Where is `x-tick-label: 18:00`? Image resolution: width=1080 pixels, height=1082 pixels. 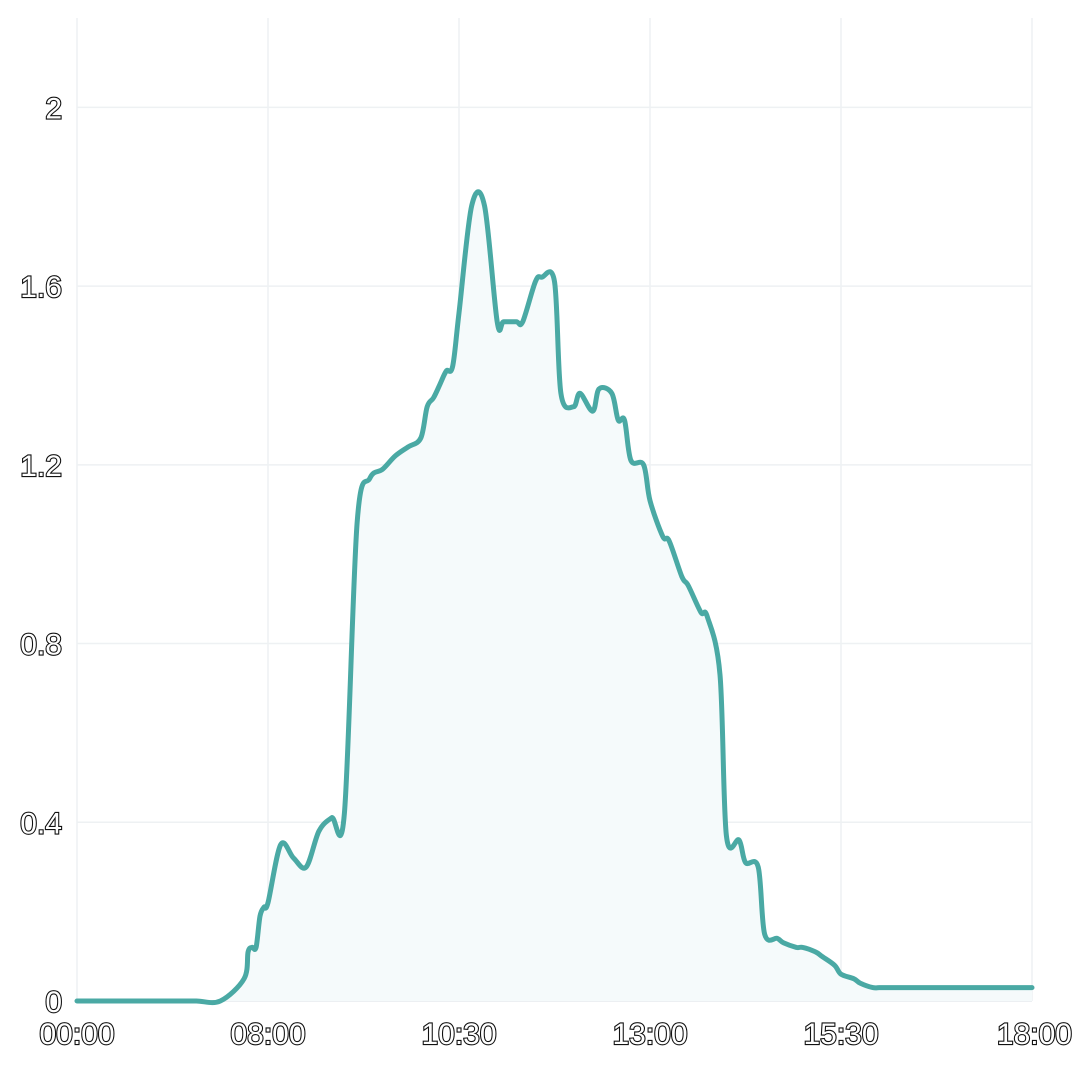
x-tick-label: 18:00 is located at coordinates (1034, 1034).